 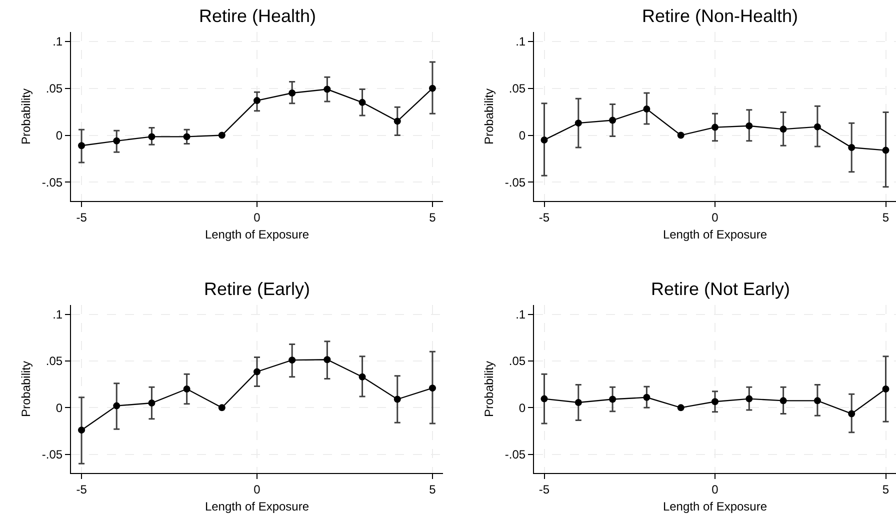 What do you see at coordinates (720, 289) in the screenshot?
I see `chart-title: Retire (Not Early)` at bounding box center [720, 289].